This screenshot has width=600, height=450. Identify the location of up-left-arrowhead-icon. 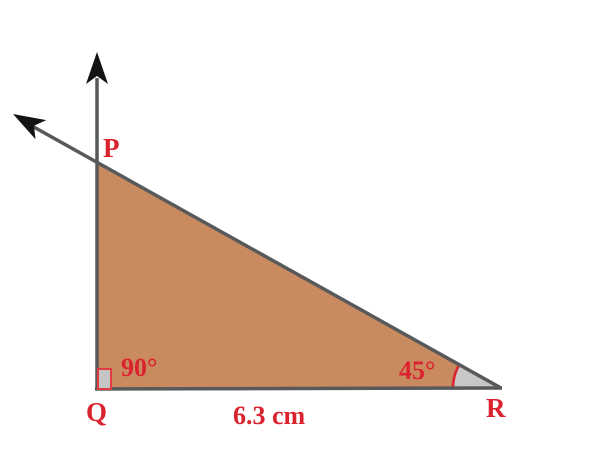
(30, 127).